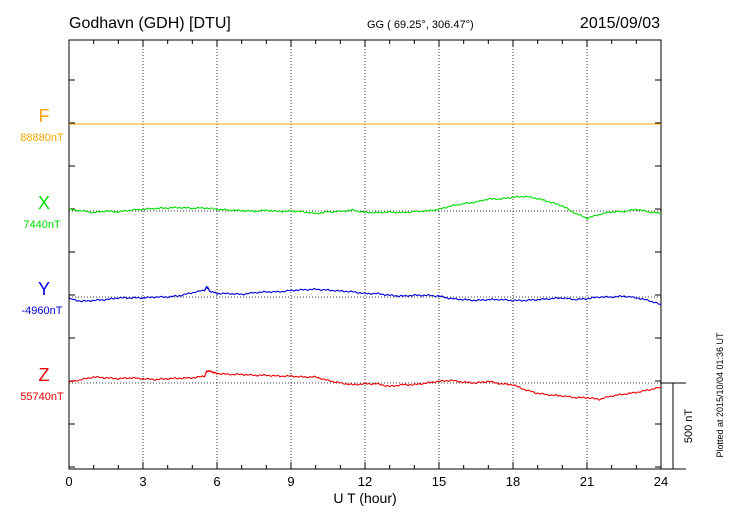  I want to click on series-name-f: F, so click(44, 116).